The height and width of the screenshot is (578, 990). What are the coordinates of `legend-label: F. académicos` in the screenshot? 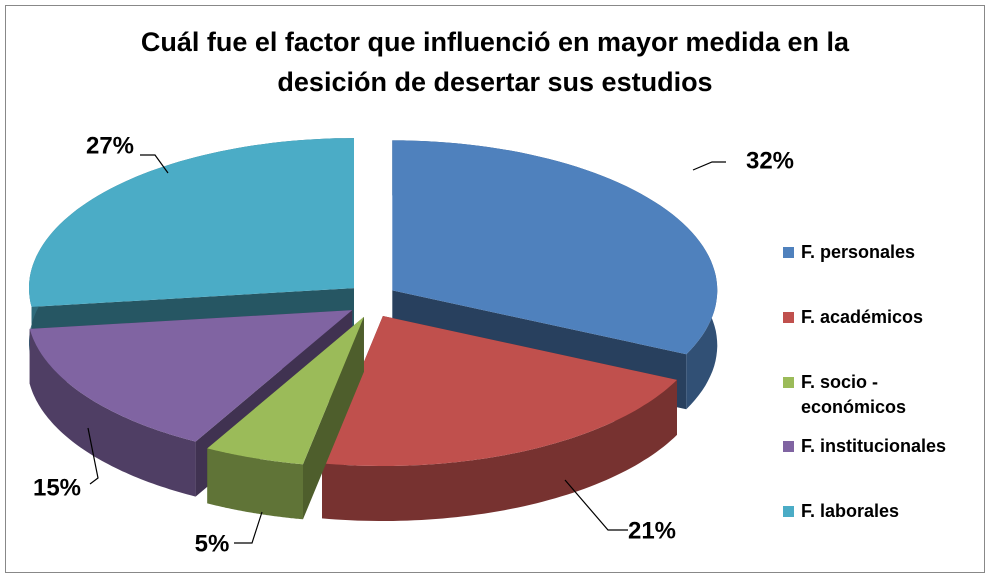 It's located at (862, 317).